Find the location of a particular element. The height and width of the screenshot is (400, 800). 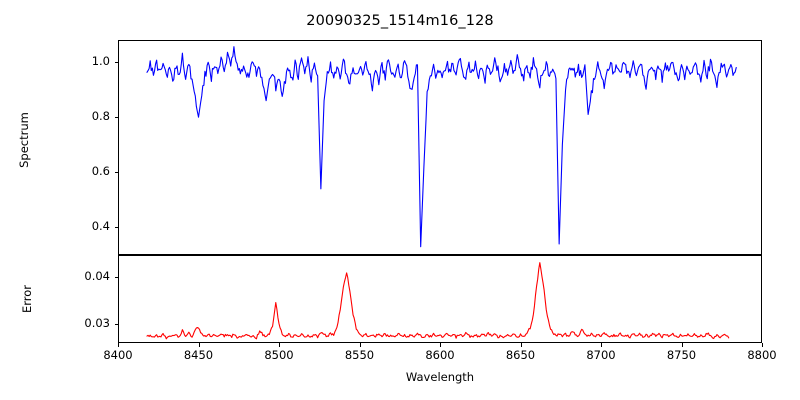

y-tick-spectrum-2: 0.6 is located at coordinates (100, 171).